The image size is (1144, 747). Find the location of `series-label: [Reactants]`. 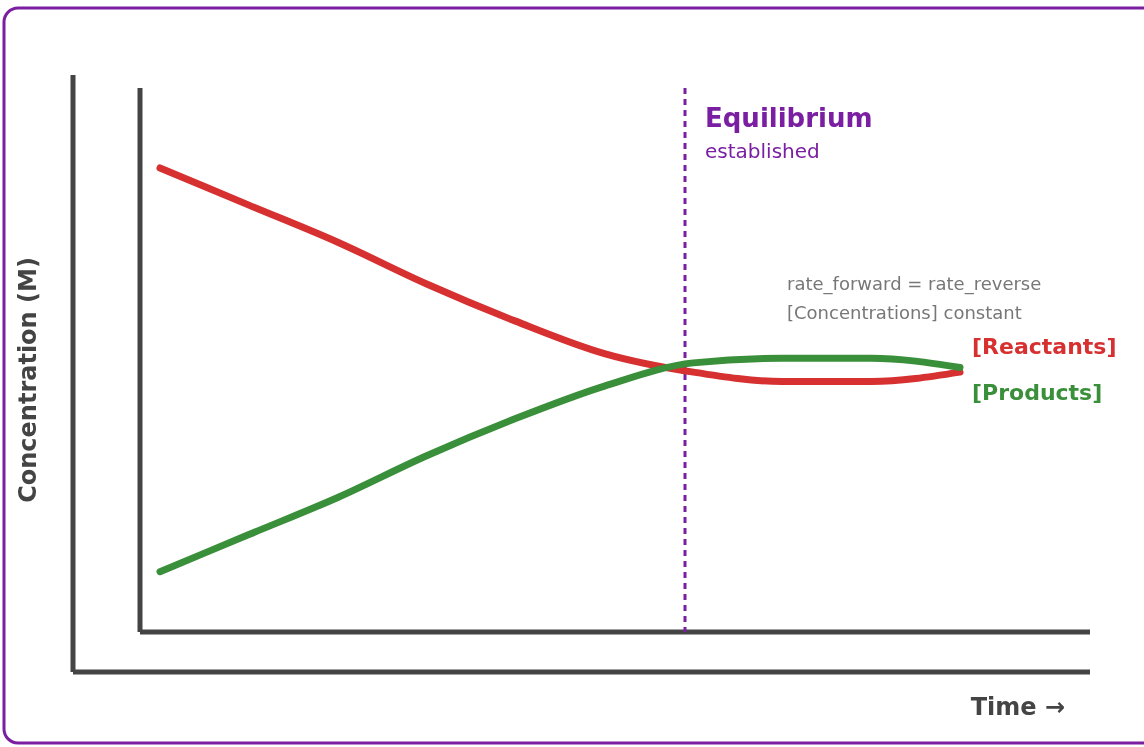

series-label: [Reactants] is located at coordinates (1044, 347).